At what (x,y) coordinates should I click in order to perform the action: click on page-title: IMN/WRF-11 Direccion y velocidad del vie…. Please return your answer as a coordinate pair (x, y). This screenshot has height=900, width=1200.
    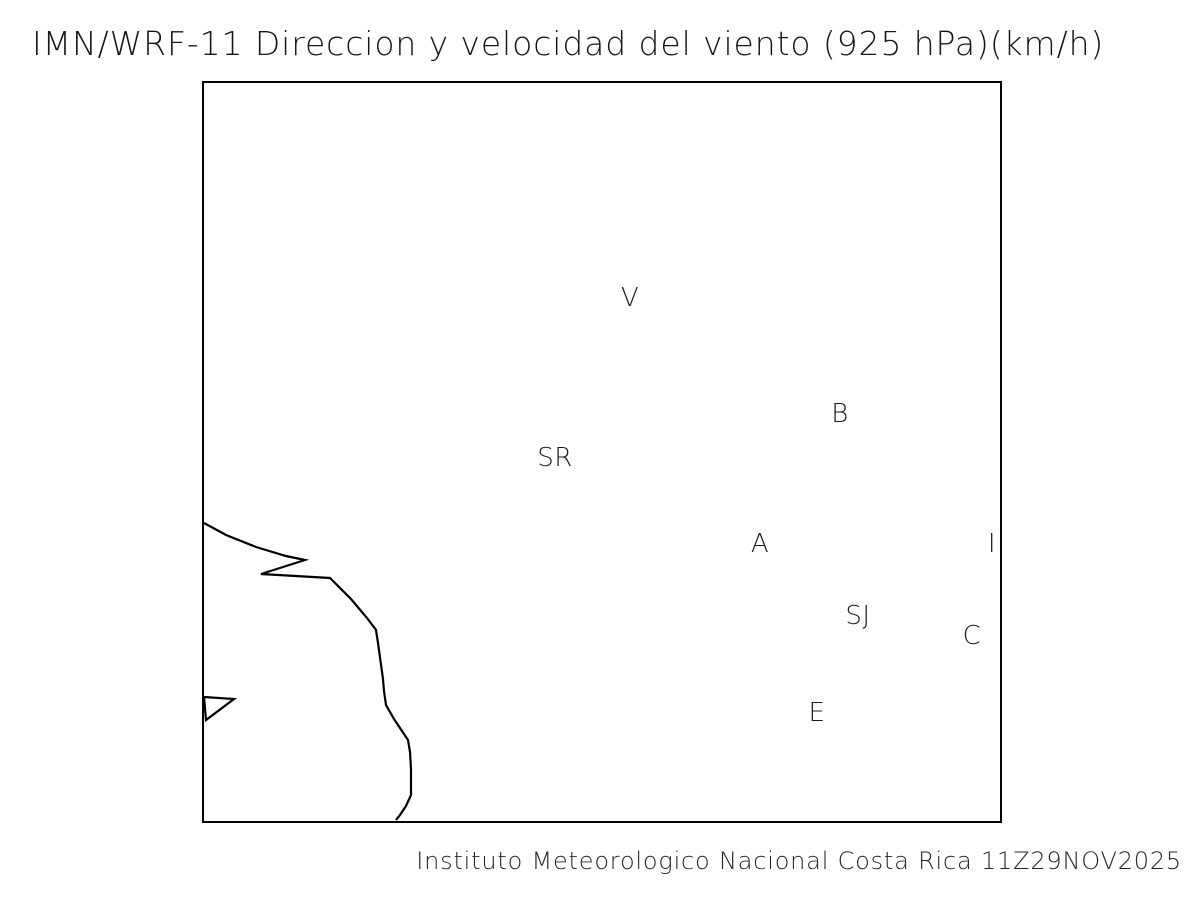
    Looking at the image, I should click on (568, 43).